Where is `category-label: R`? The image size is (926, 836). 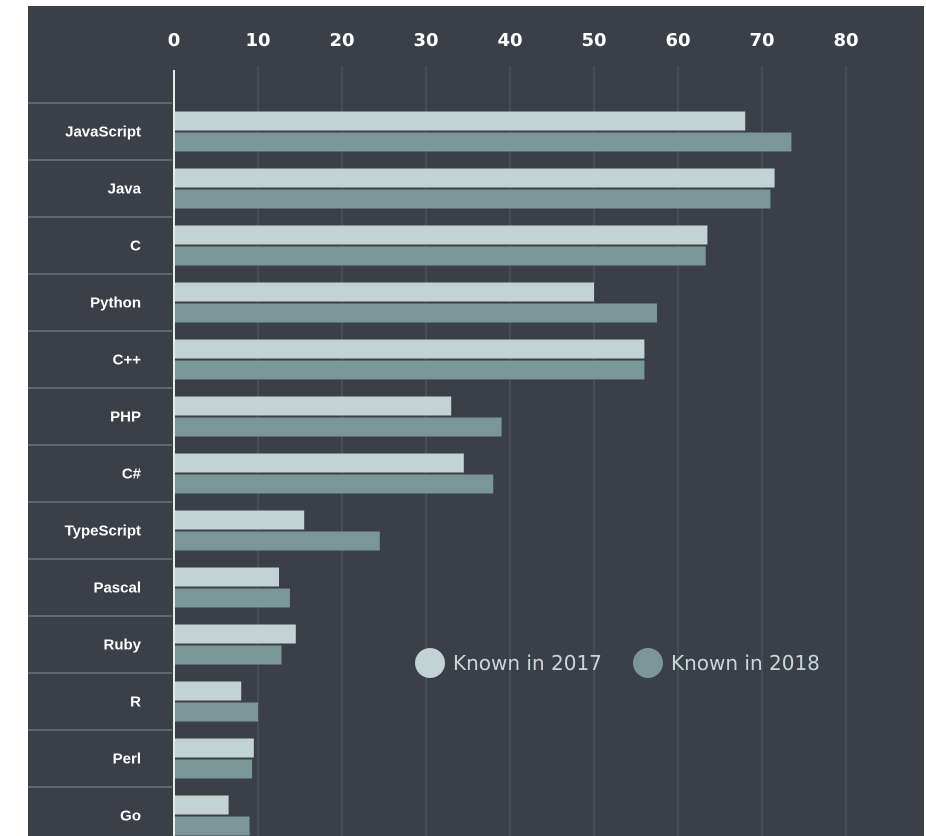 category-label: R is located at coordinates (135, 702).